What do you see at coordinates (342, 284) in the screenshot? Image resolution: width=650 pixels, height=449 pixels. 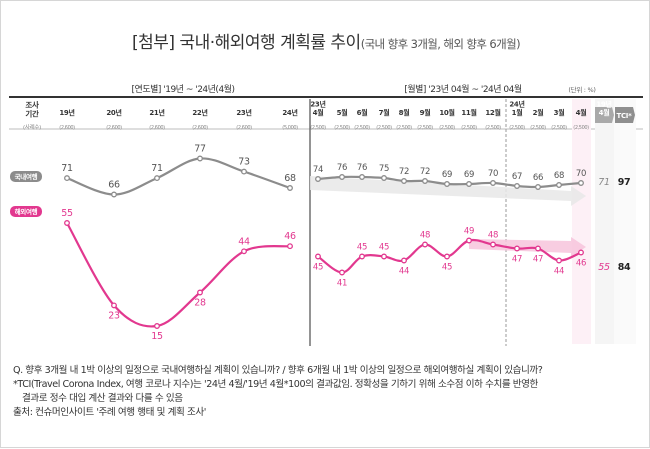 I see `data-label-overseas-monthly-1: 41` at bounding box center [342, 284].